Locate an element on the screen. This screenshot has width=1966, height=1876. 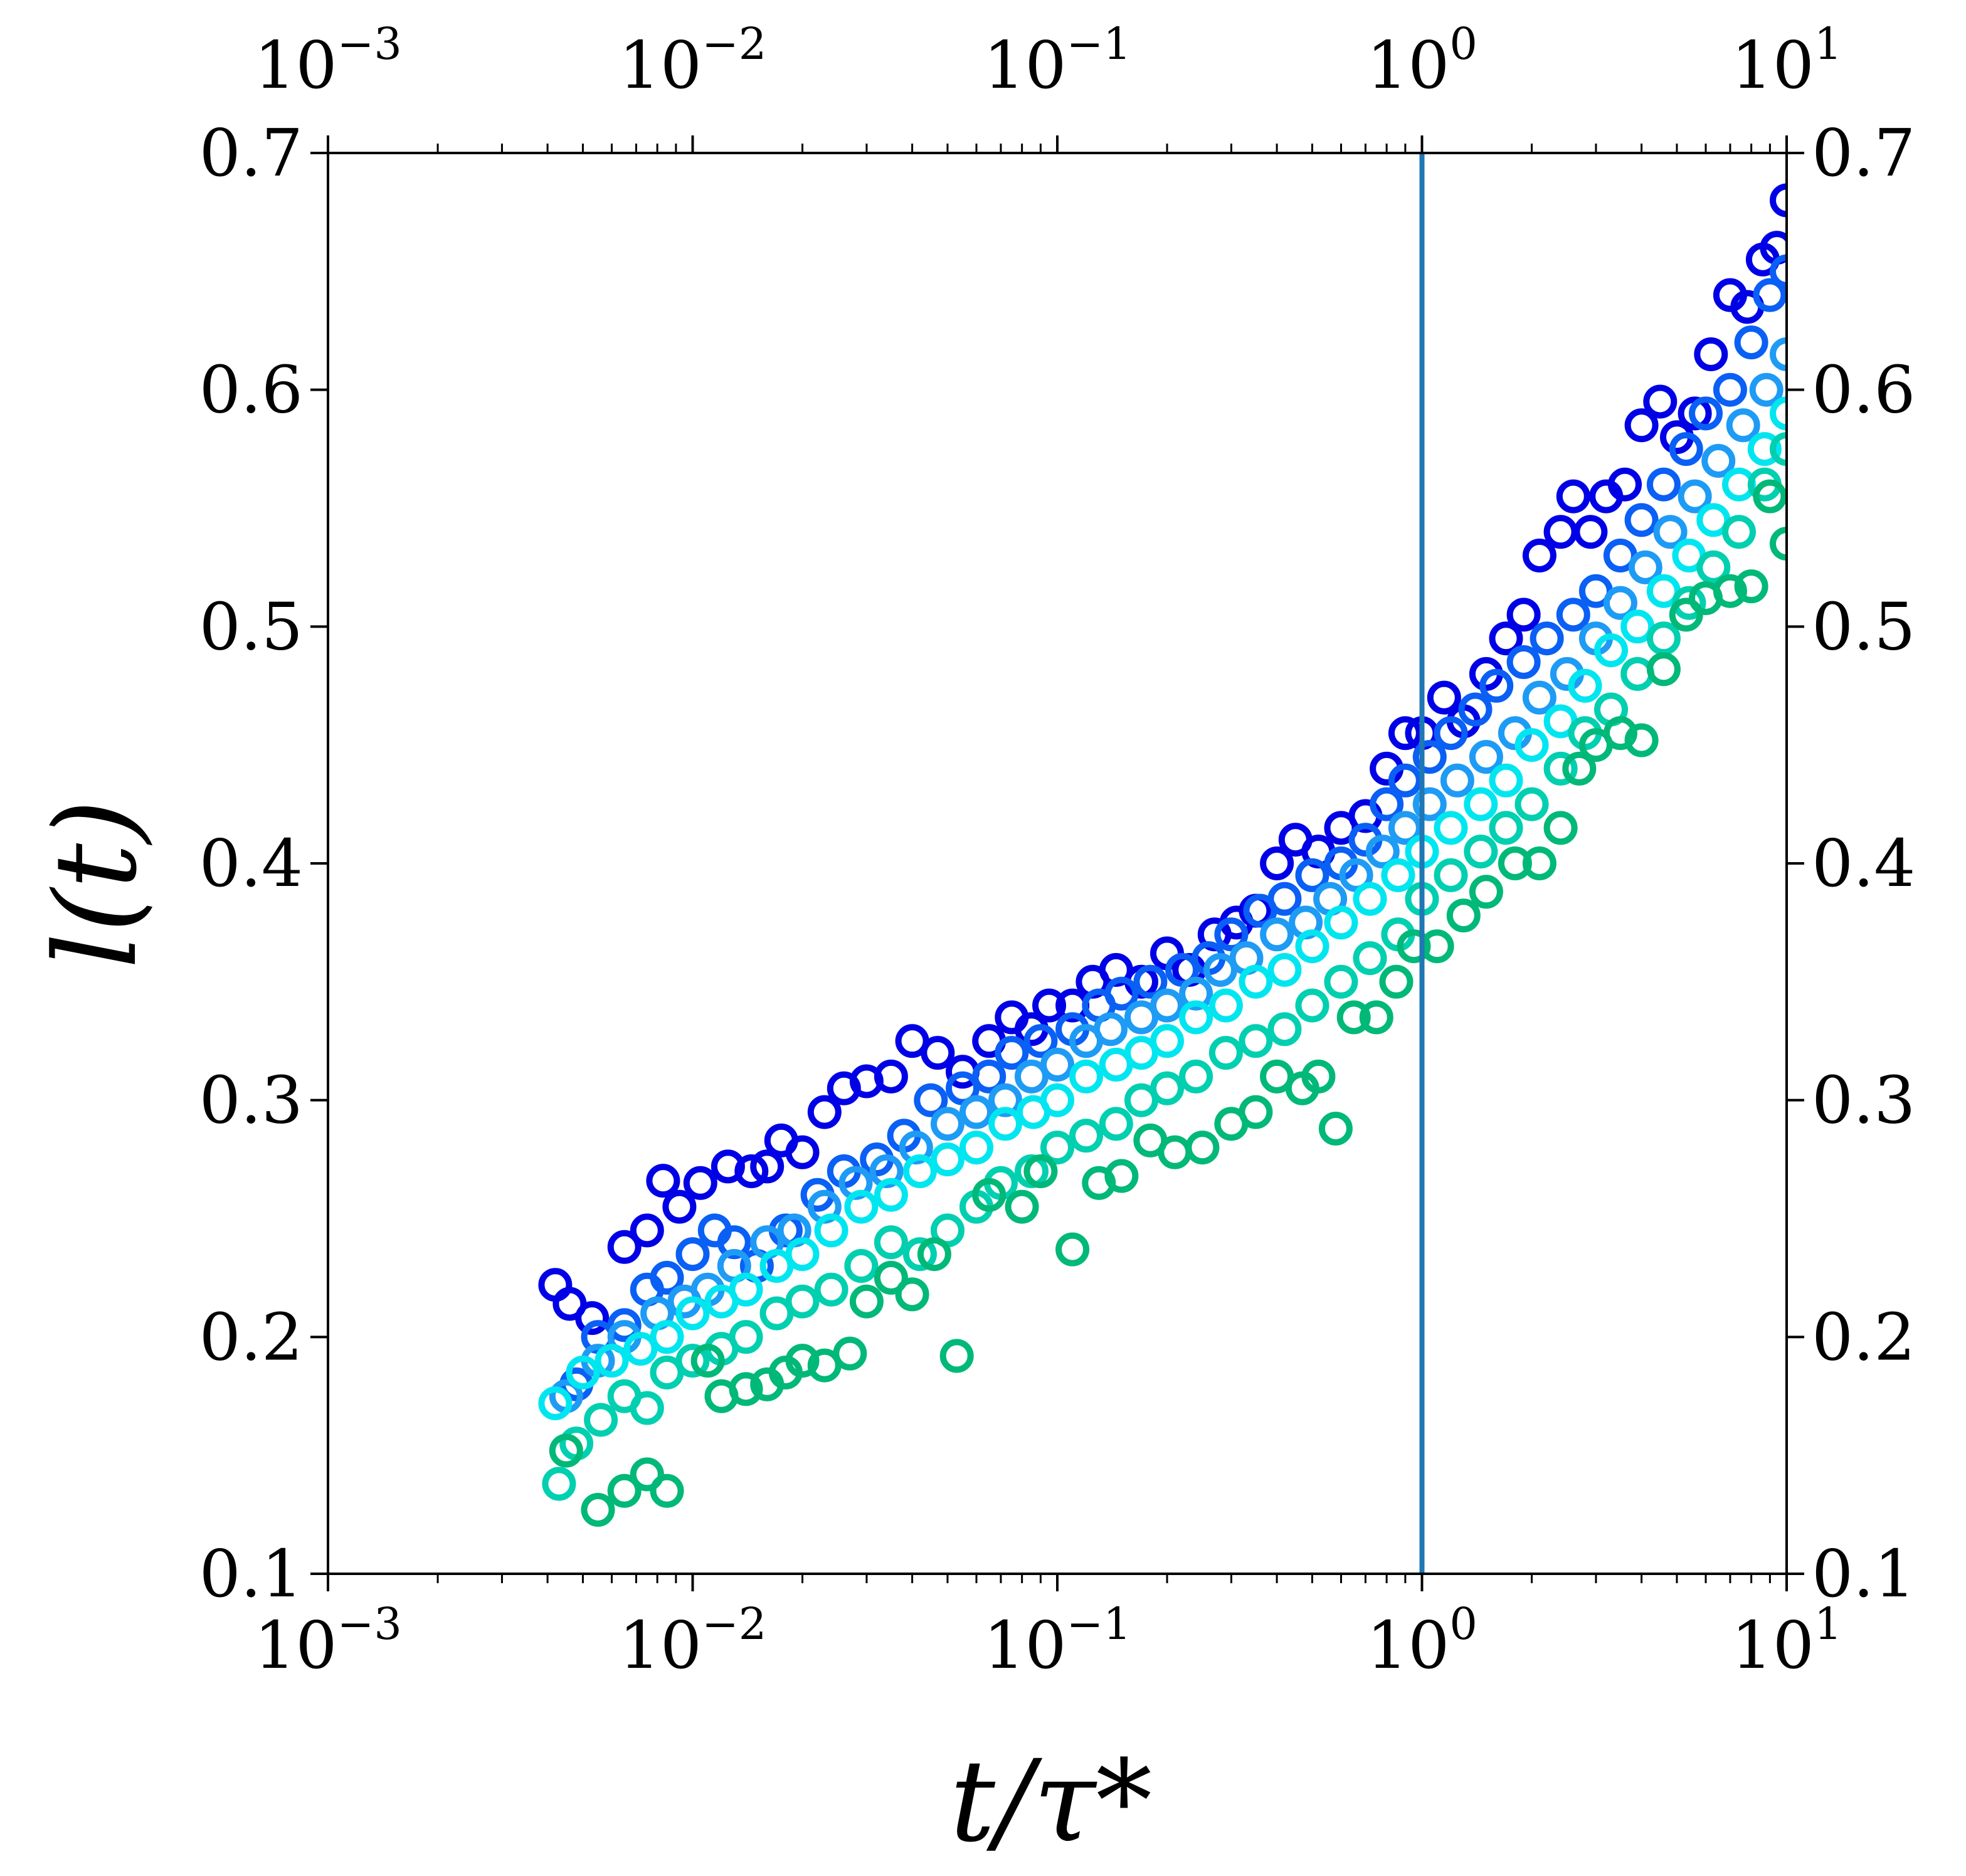
y-tick-label: 0.1 is located at coordinates (251, 1574).